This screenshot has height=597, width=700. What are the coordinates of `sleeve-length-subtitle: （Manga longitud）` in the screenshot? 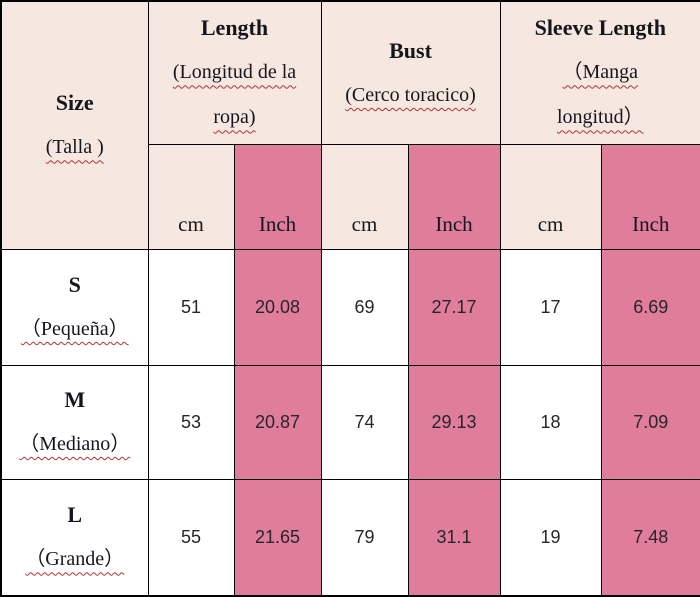 It's located at (600, 95).